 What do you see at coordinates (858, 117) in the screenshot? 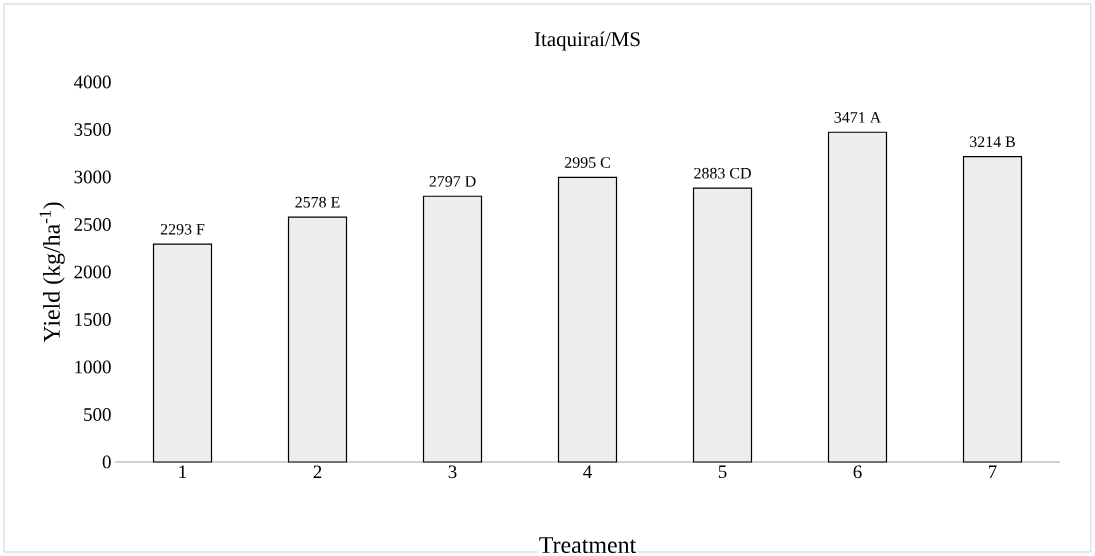
I see `data-label: 3471 A` at bounding box center [858, 117].